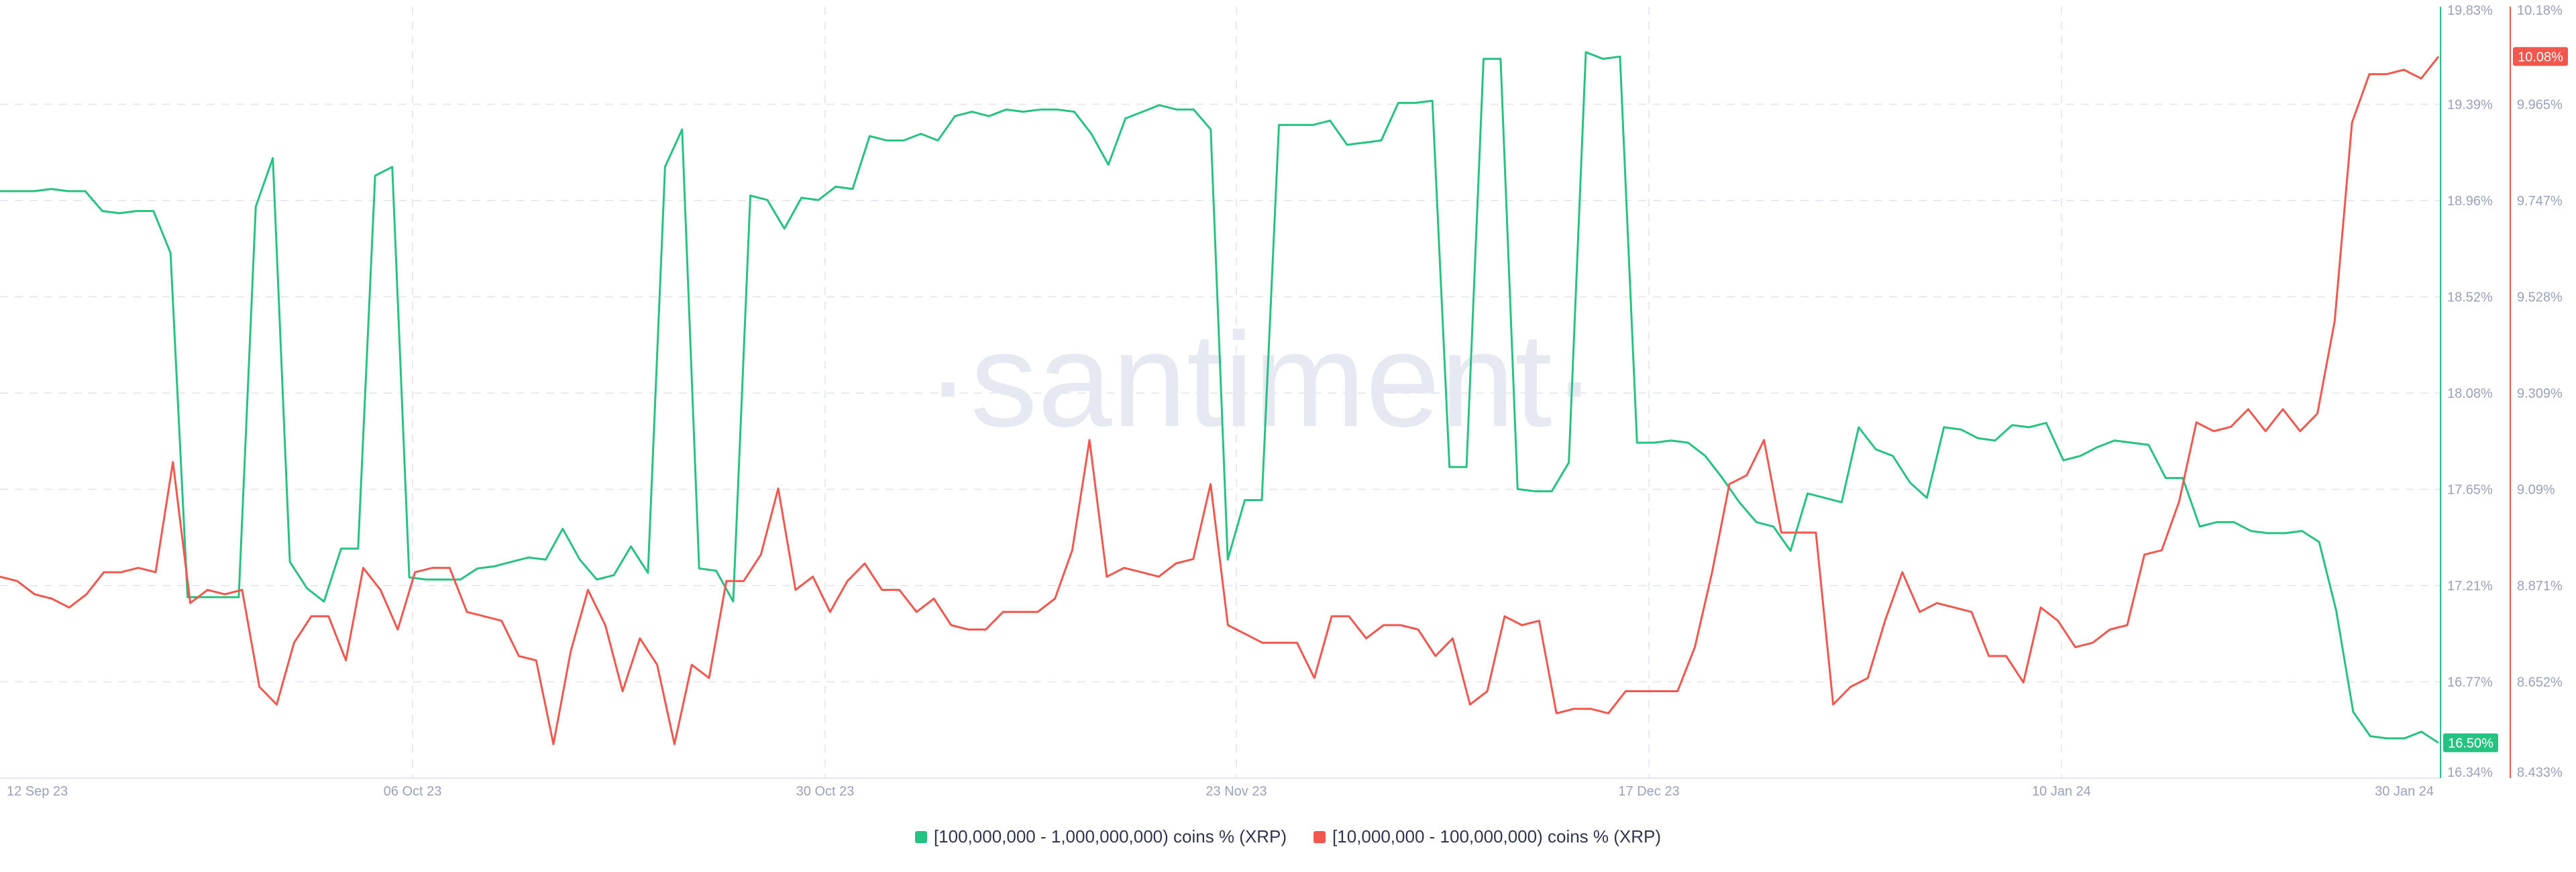  I want to click on right-y-tick-label: 9.528%, so click(2540, 298).